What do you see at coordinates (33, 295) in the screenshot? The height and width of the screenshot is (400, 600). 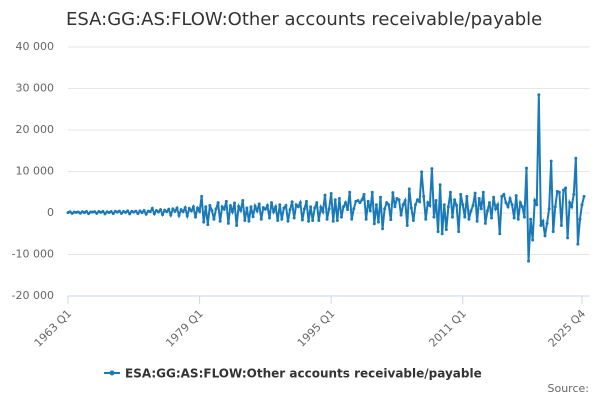 I see `y-tick-label: -20 000` at bounding box center [33, 295].